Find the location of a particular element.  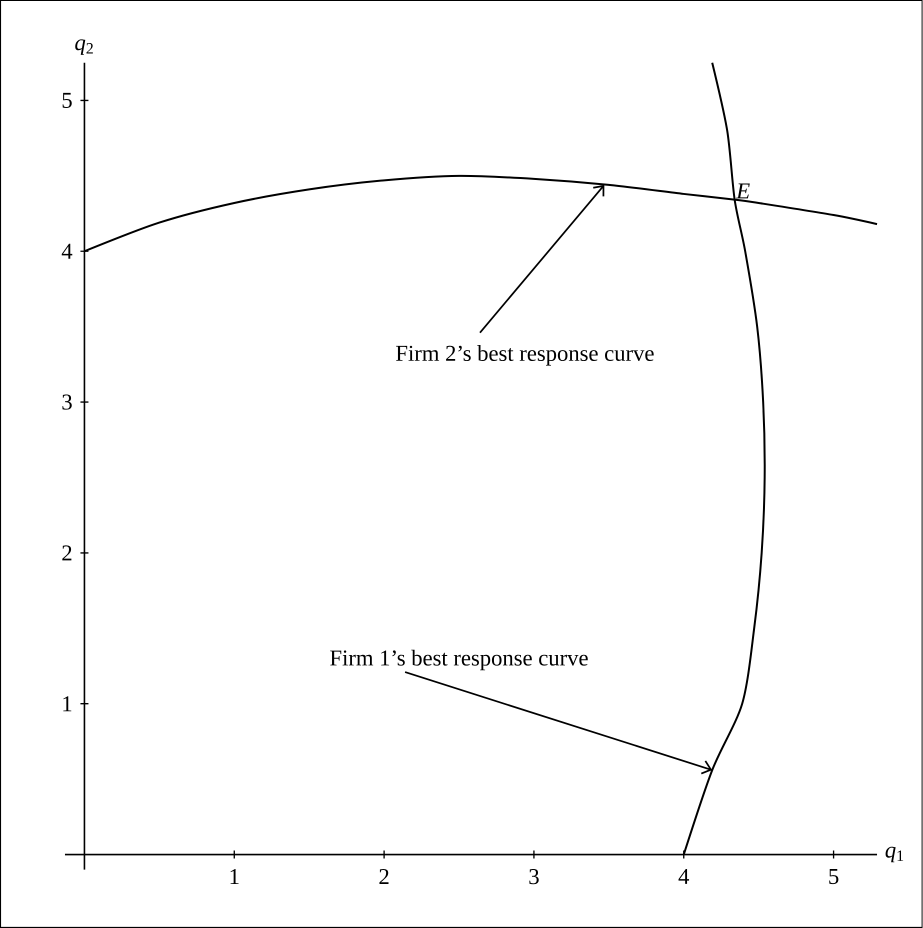

y-tick-label: 2 is located at coordinates (67, 552).